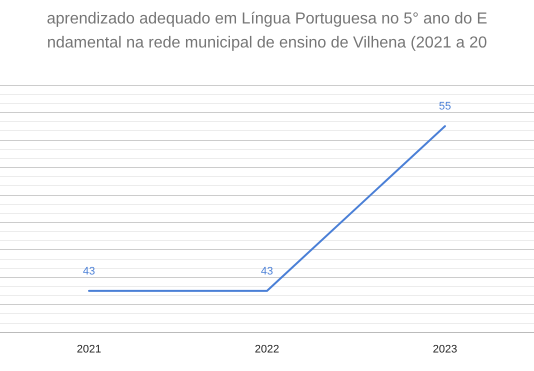 The width and height of the screenshot is (534, 371). Describe the element at coordinates (267, 31) in the screenshot. I see `chart-title: aprendizado adequado em Língua Portuguesa no 5° ano do E ndamental na rede municipal de ensino de Vilhena (2021 a 20` at that location.